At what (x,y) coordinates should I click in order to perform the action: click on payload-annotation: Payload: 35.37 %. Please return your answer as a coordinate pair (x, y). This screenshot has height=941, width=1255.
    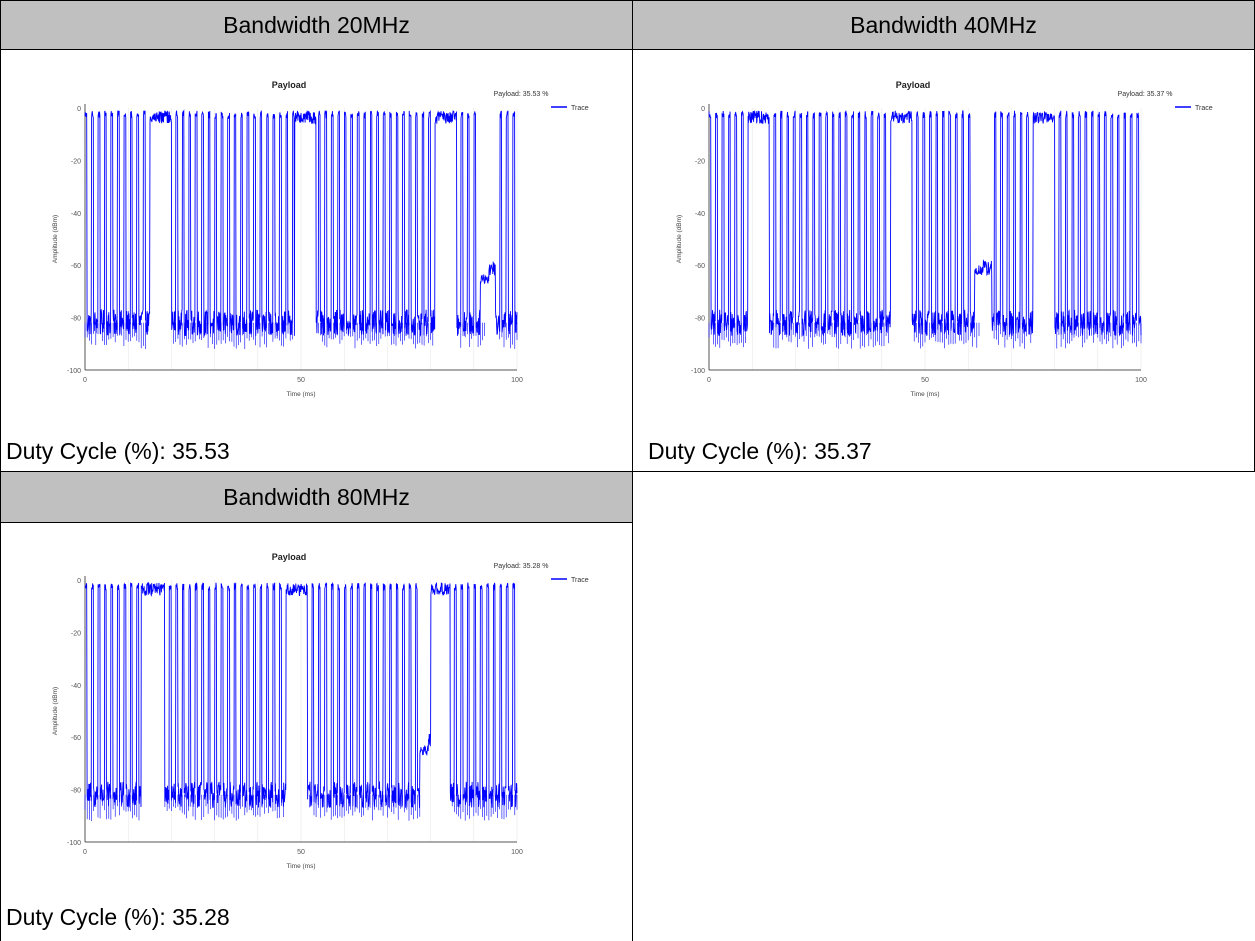
    Looking at the image, I should click on (1145, 94).